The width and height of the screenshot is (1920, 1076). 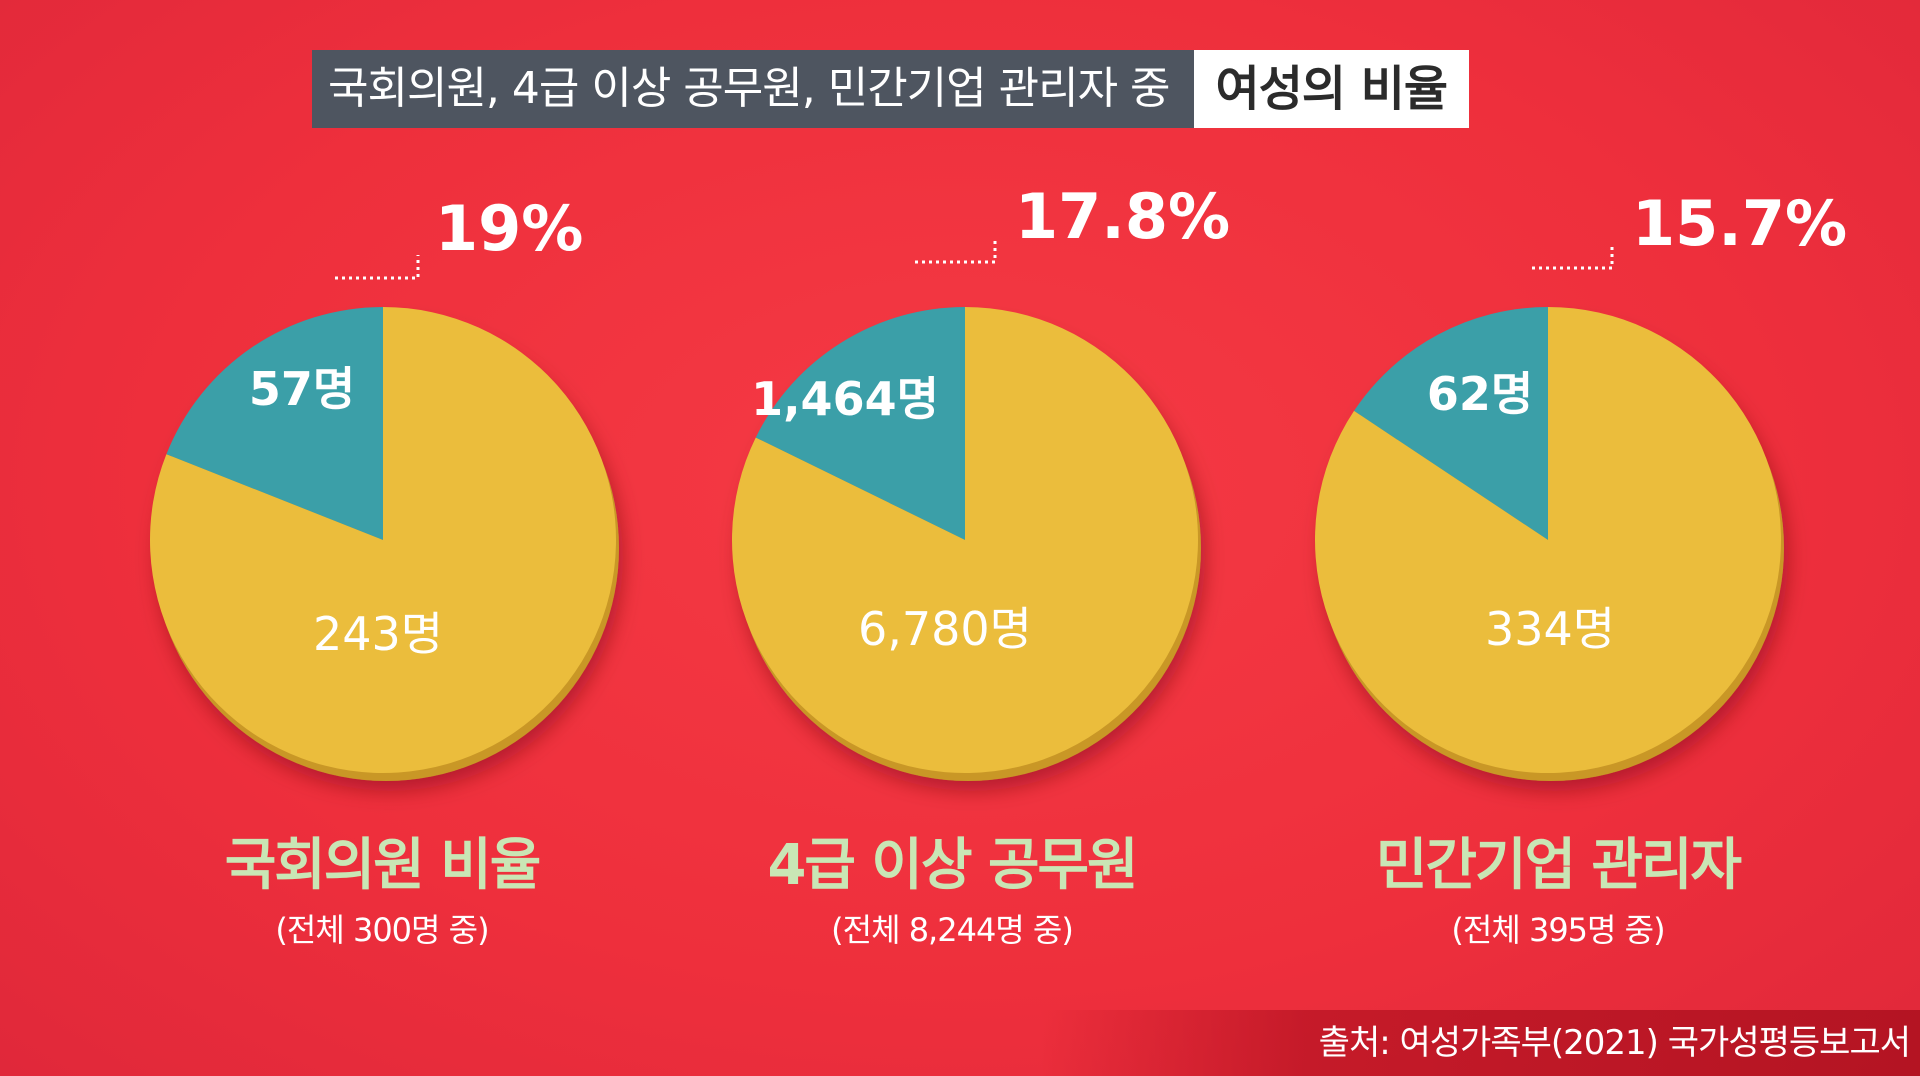 What do you see at coordinates (945, 629) in the screenshot?
I see `pie-2-men-label: 6,780명` at bounding box center [945, 629].